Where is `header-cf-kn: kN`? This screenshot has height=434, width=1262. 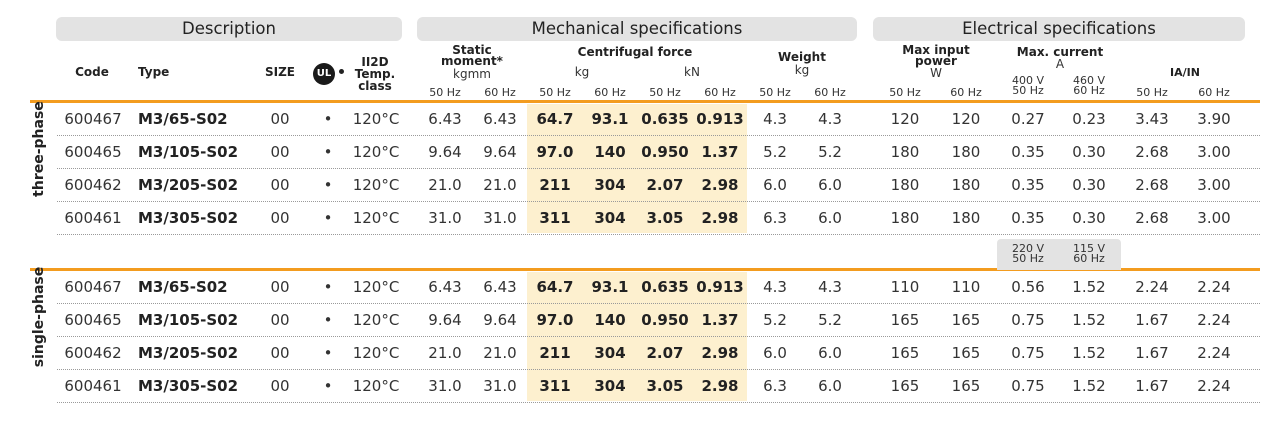 header-cf-kn: kN is located at coordinates (692, 72).